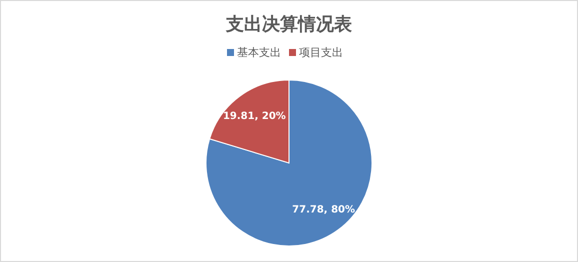 This screenshot has width=578, height=262. What do you see at coordinates (259, 53) in the screenshot?
I see `legend-label: 基本支出` at bounding box center [259, 53].